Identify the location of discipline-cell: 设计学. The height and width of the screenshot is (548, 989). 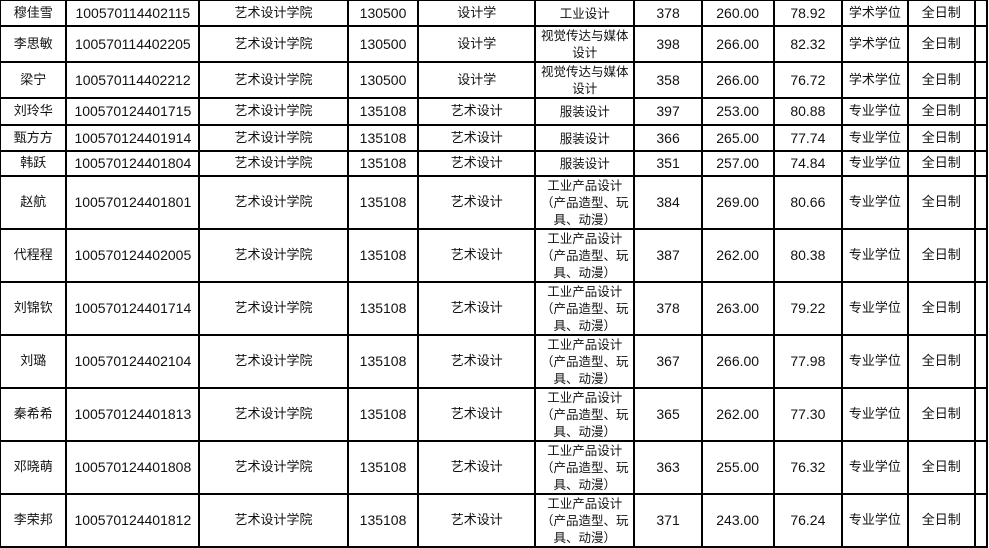
(477, 44).